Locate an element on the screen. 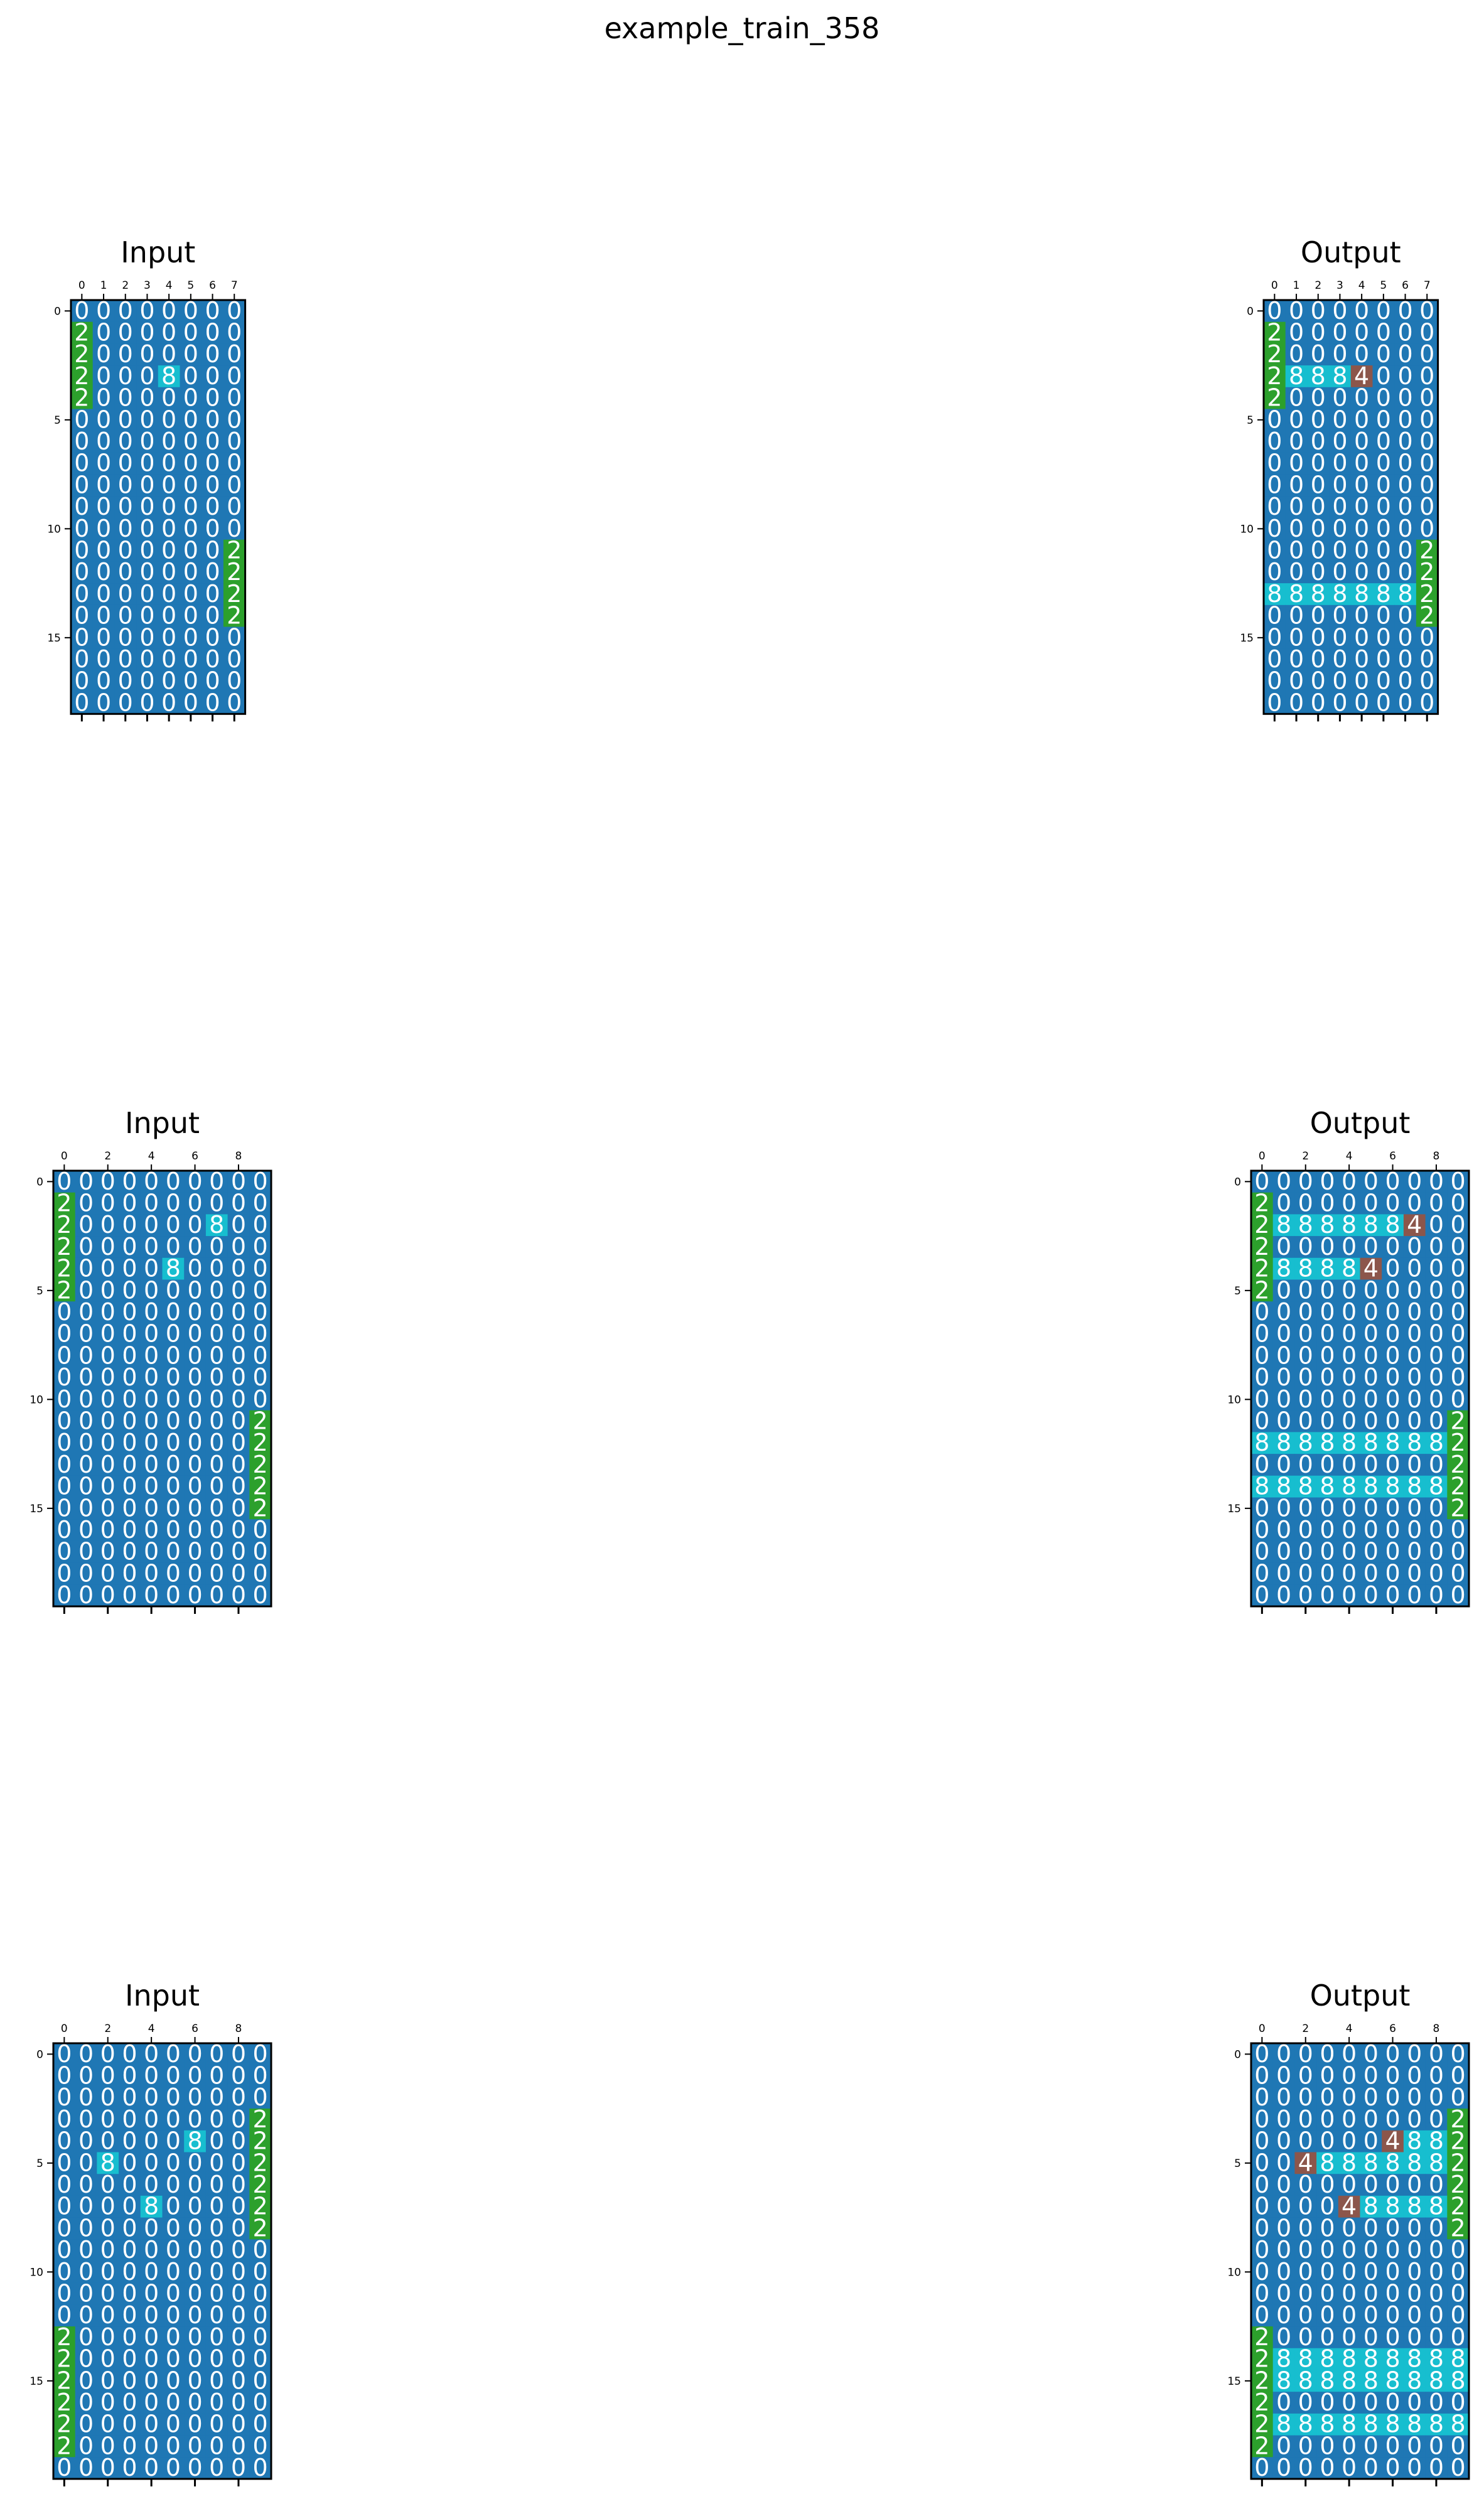 The image size is (1484, 2504). x-tick-label: 3 is located at coordinates (147, 285).